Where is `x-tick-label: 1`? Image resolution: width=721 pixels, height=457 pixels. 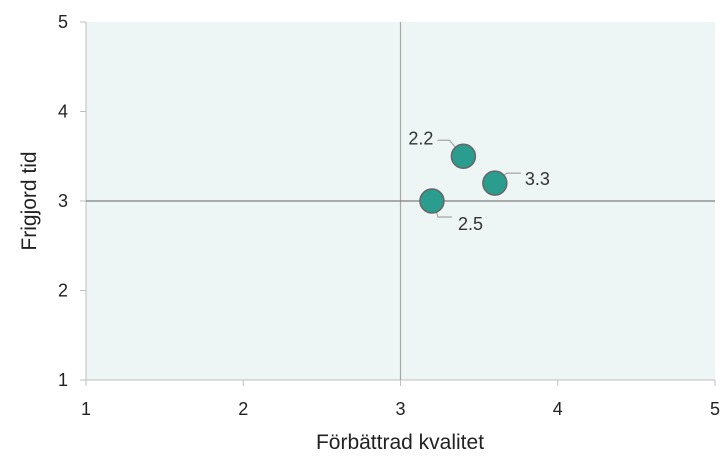
x-tick-label: 1 is located at coordinates (86, 409).